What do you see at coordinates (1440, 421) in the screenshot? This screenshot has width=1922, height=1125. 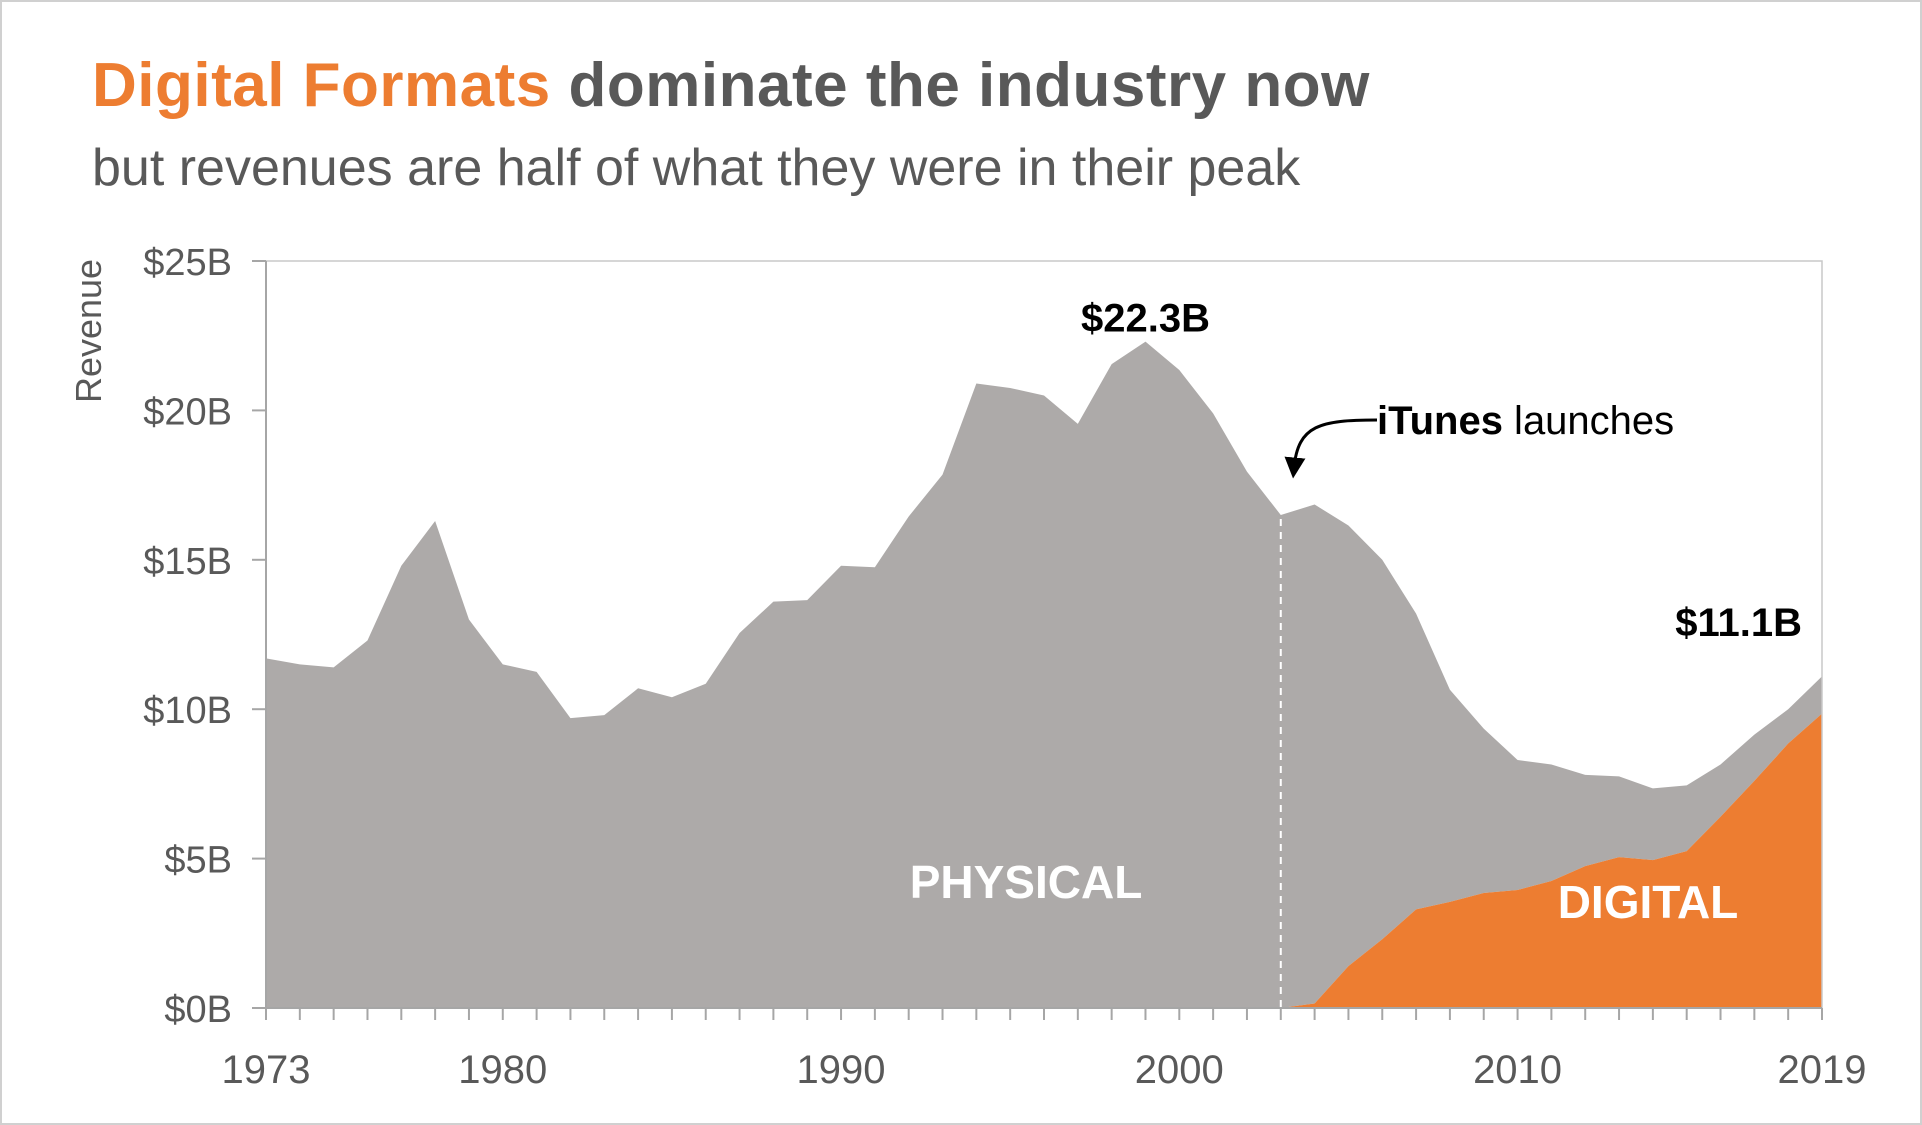 I see `itunes-annotation-bold: iTunes` at bounding box center [1440, 421].